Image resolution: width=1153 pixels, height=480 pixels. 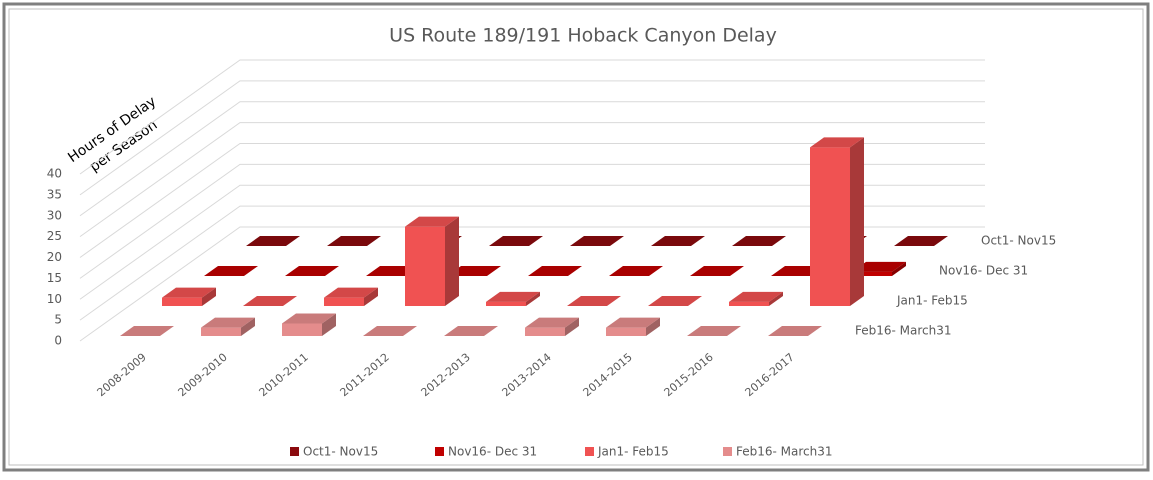 What do you see at coordinates (54, 257) in the screenshot?
I see `y-tick-label: 20` at bounding box center [54, 257].